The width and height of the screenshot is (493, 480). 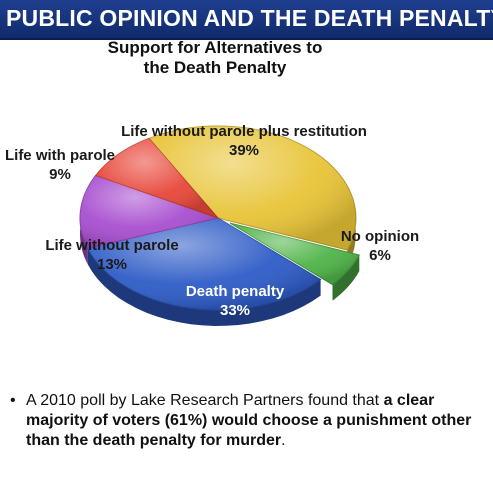 What do you see at coordinates (380, 236) in the screenshot?
I see `pie-label-no-opinion: No opinion` at bounding box center [380, 236].